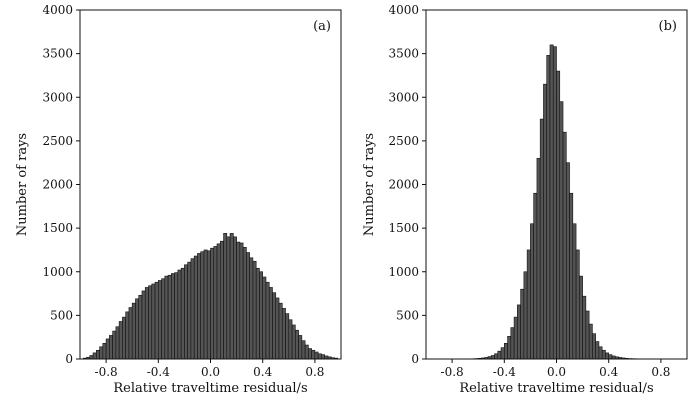 The image size is (695, 404). I want to click on y-tick-label: 2000, so click(403, 185).